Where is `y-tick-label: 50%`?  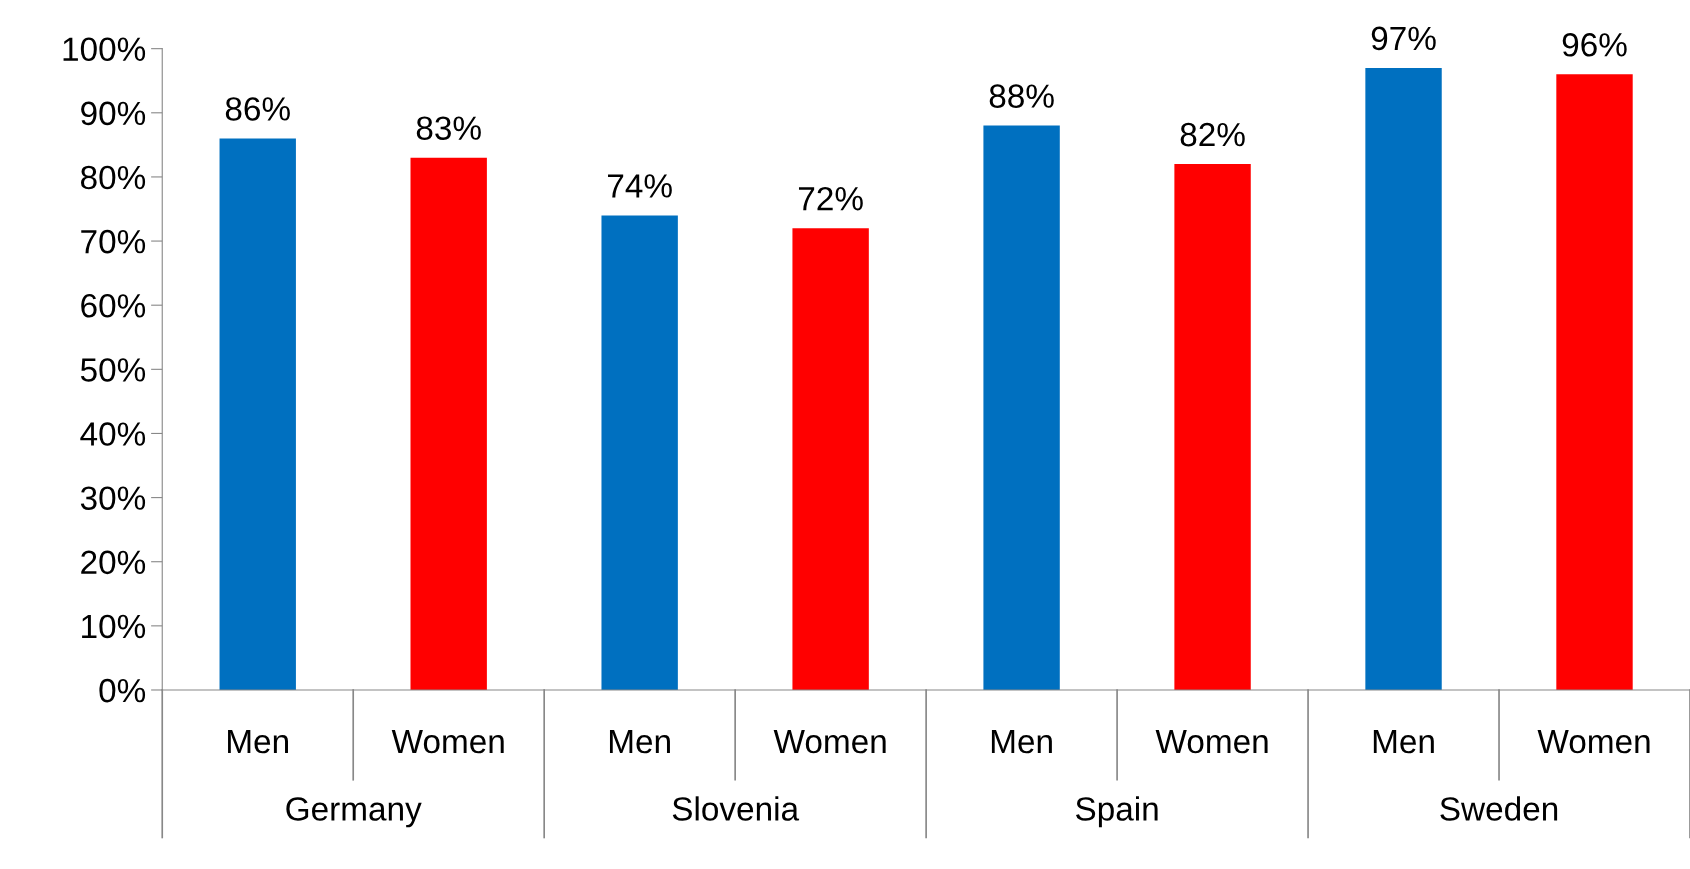
y-tick-label: 50% is located at coordinates (113, 370).